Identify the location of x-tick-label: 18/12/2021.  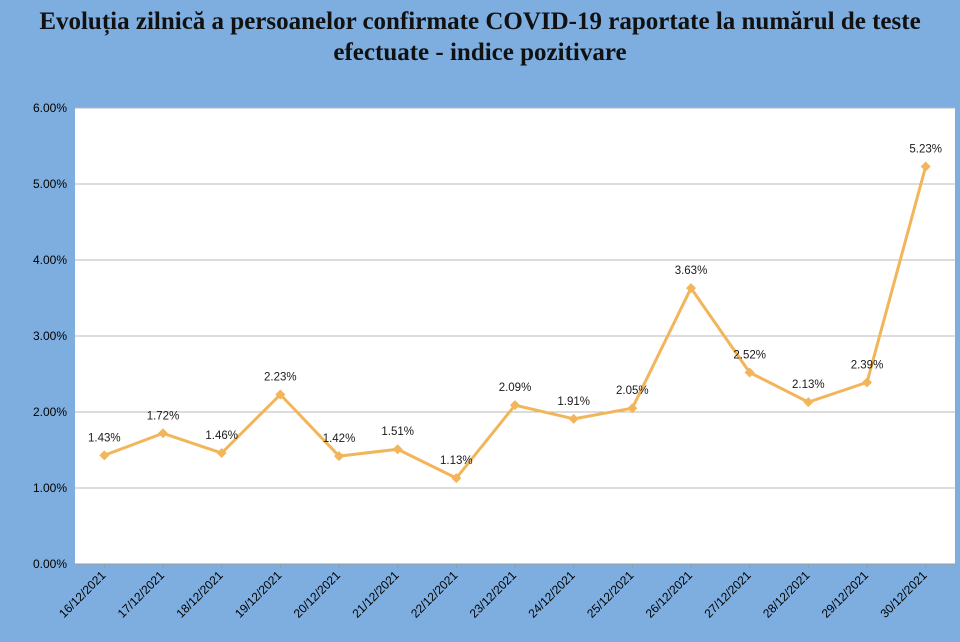
(199, 594).